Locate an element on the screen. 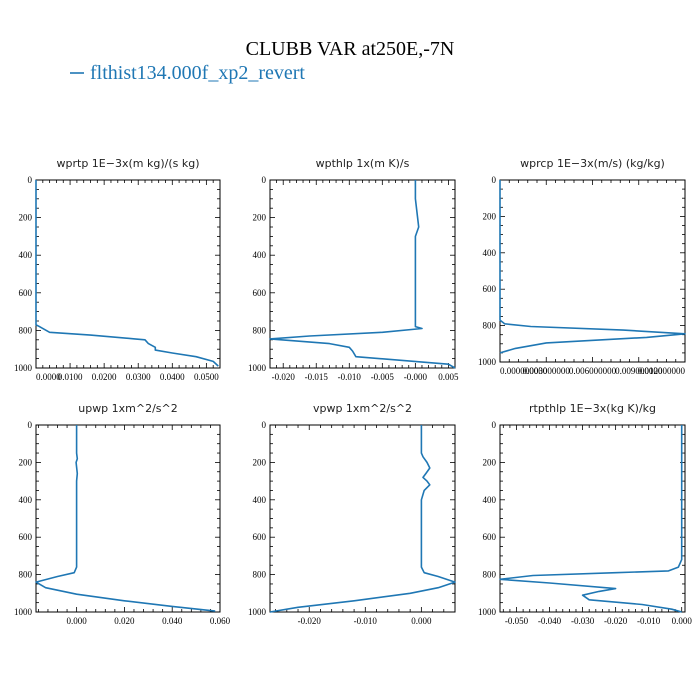  x-tick-label: 0.040 is located at coordinates (172, 621).